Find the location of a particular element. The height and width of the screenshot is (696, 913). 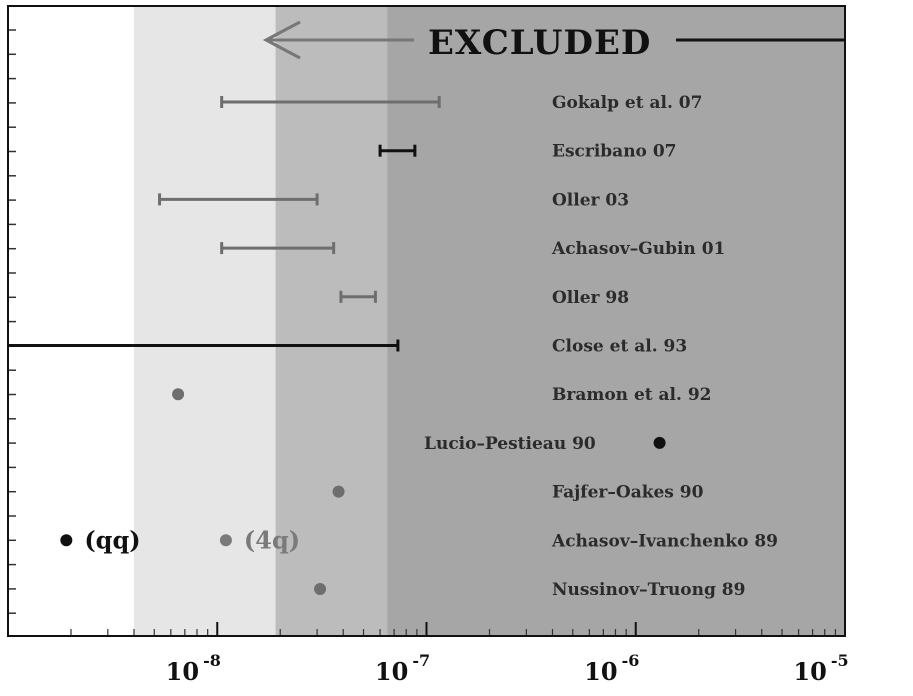

excluded-label: EXCLUDED is located at coordinates (539, 43).